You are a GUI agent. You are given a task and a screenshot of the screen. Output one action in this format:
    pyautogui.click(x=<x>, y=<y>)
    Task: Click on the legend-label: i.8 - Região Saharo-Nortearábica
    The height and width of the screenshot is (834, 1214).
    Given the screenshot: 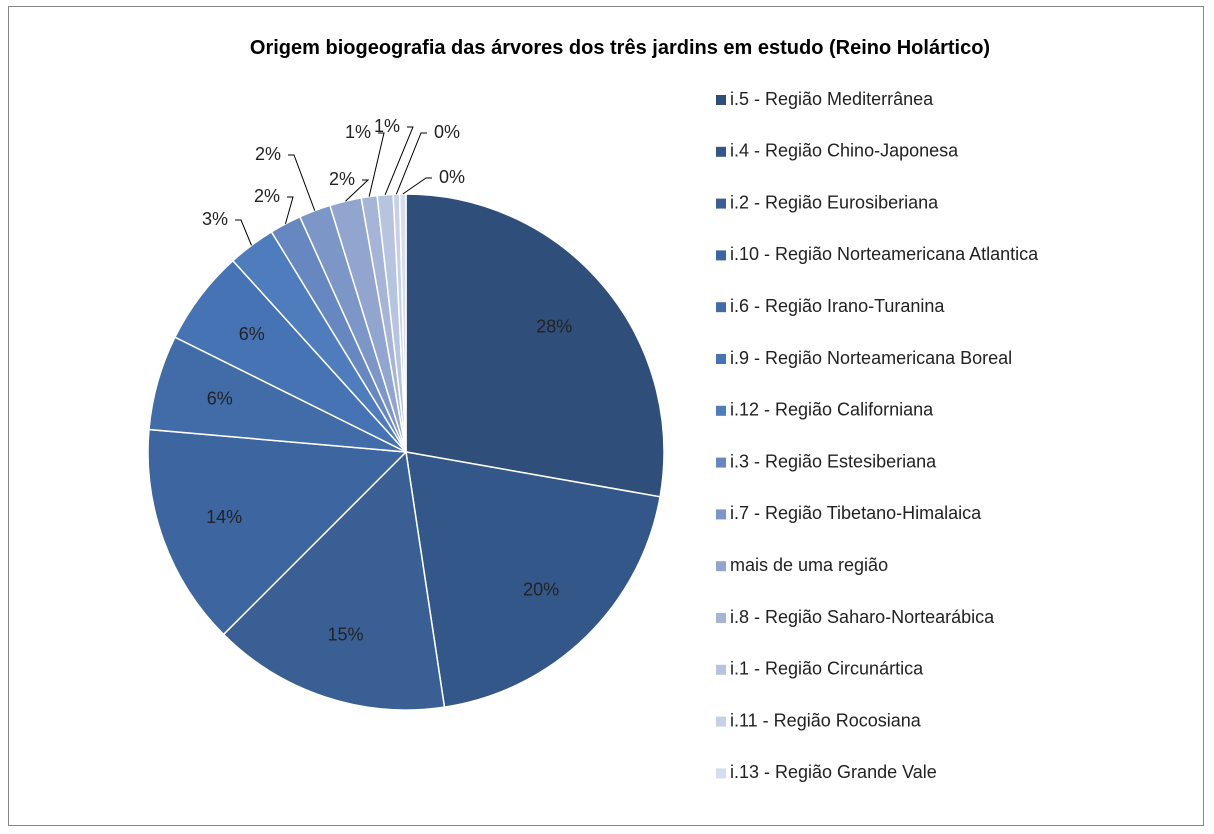 What is the action you would take?
    pyautogui.click(x=862, y=617)
    